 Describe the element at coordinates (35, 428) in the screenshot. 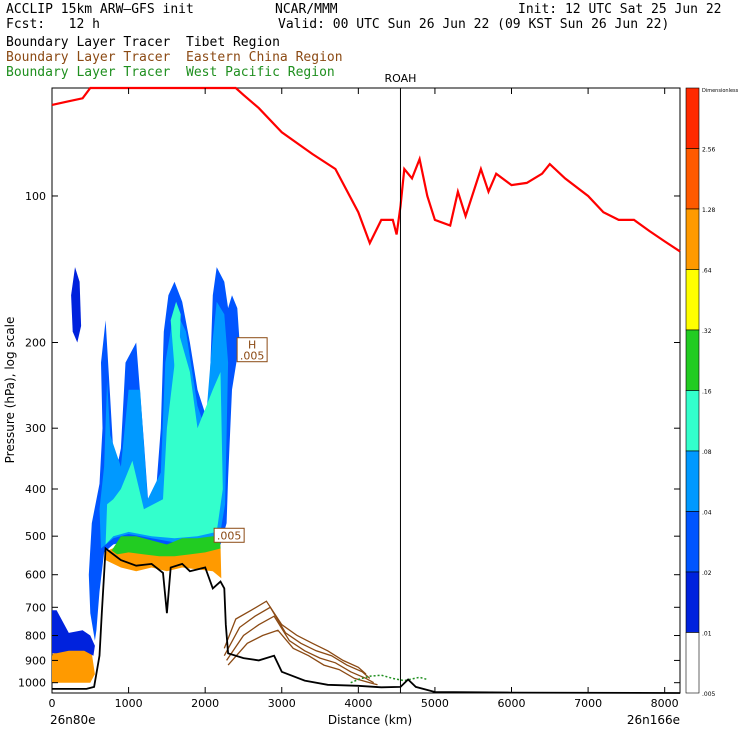

I see `y-tick-label-2: 300` at that location.